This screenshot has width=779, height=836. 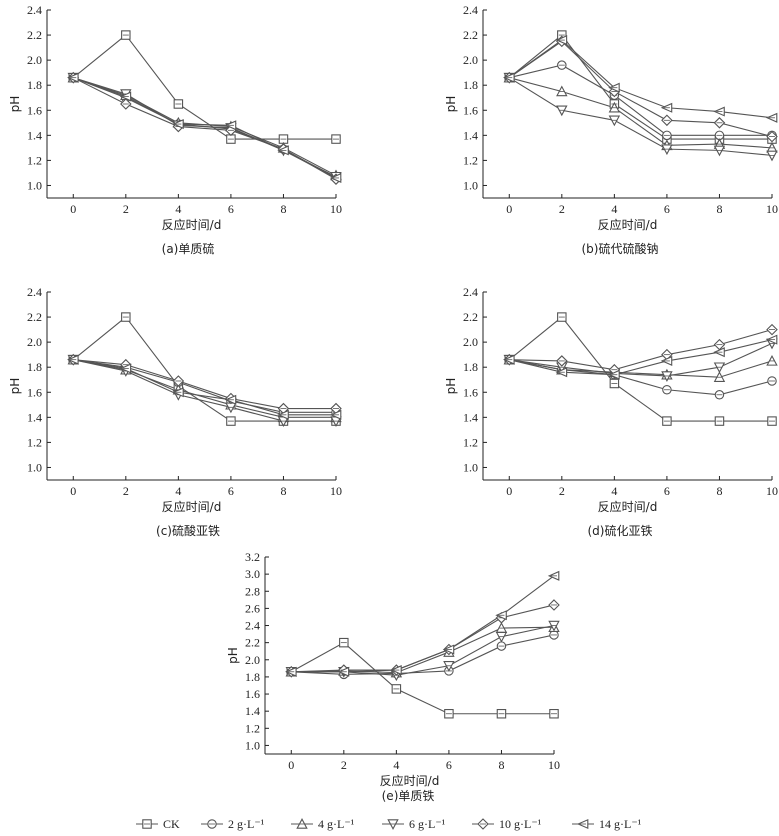 What do you see at coordinates (252, 608) in the screenshot?
I see `y-tick-label: 2.6` at bounding box center [252, 608].